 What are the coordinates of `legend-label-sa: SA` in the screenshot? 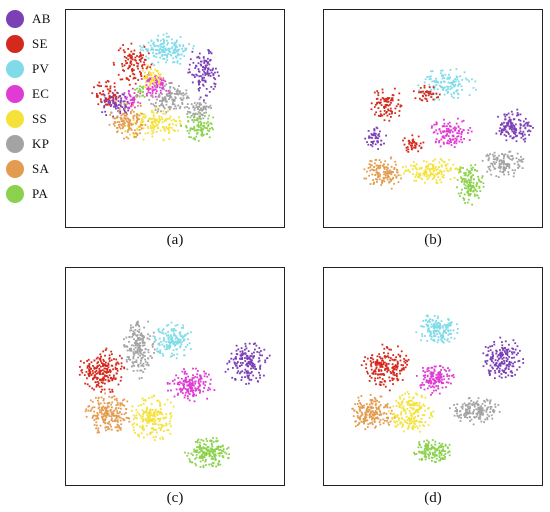 It's located at (41, 168).